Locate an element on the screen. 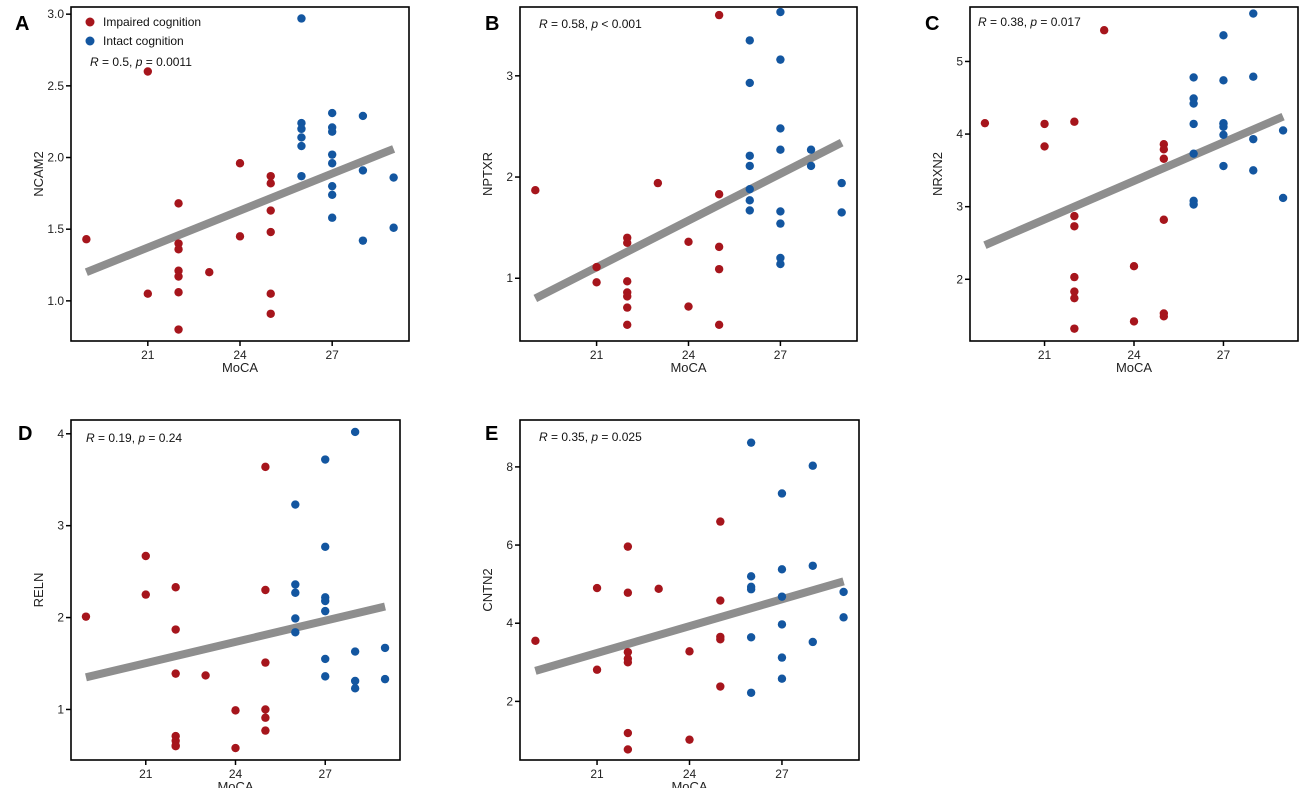 Image resolution: width=1300 pixels, height=788 pixels. y-tick-label: 8 is located at coordinates (509, 467).